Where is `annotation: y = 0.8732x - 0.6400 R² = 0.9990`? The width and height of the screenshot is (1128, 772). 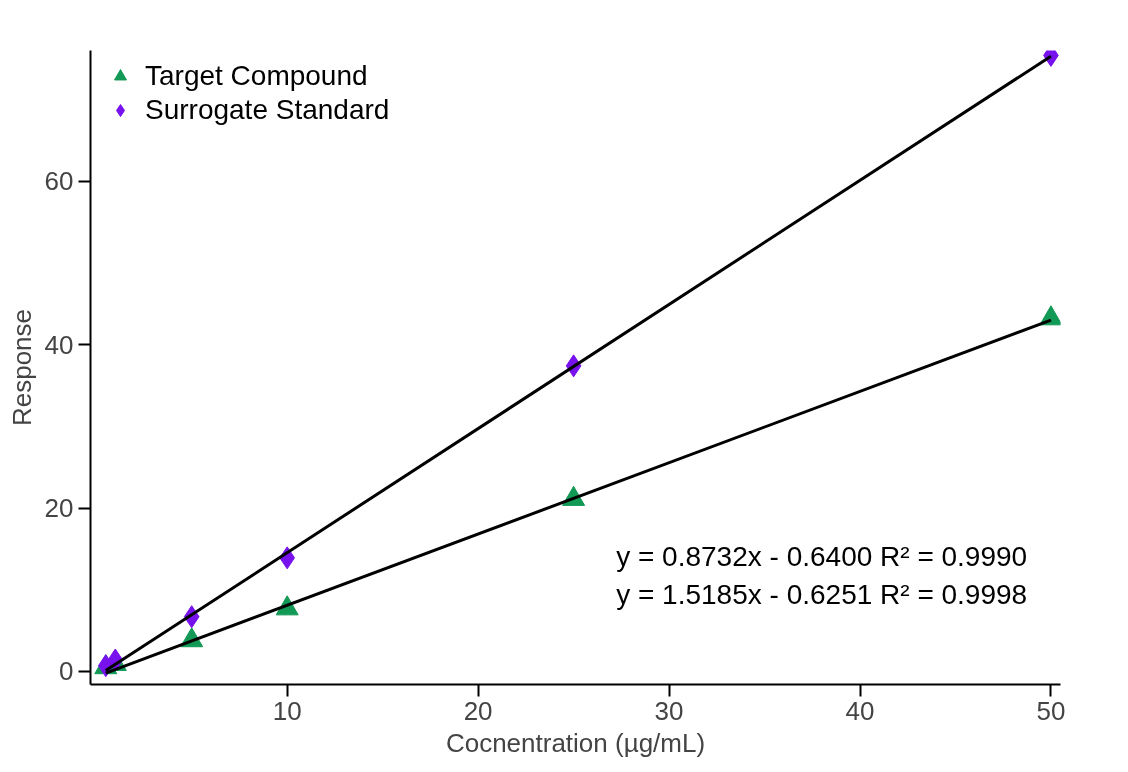
annotation: y = 0.8732x - 0.6400 R² = 0.9990 is located at coordinates (822, 556).